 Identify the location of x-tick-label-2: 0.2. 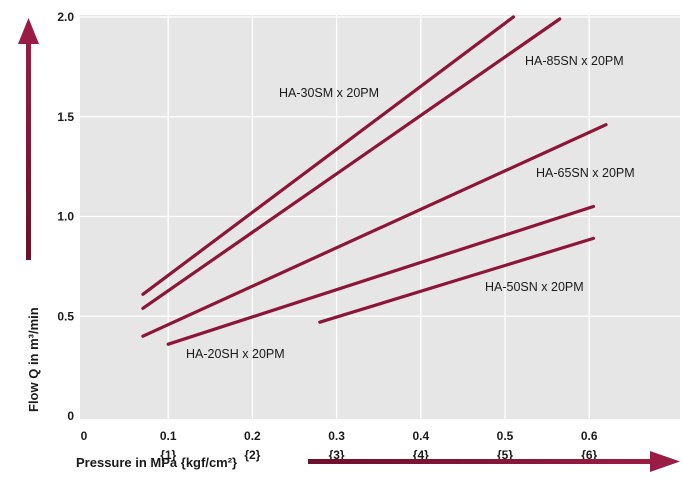
(252, 436).